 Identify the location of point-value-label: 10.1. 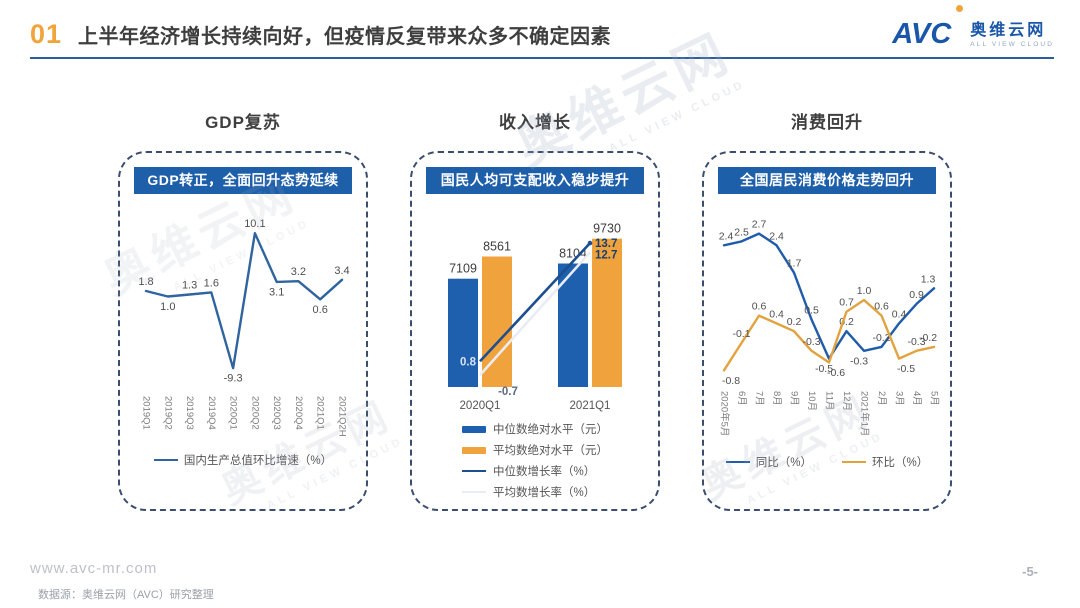
(254, 224).